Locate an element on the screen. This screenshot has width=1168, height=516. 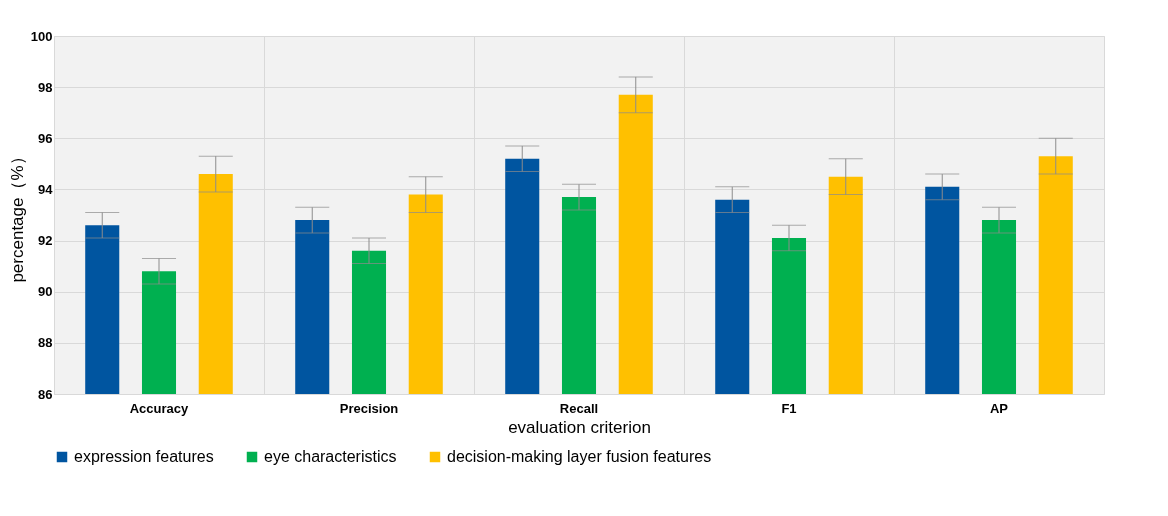
x-axis-title: evaluation criterion is located at coordinates (579, 427).